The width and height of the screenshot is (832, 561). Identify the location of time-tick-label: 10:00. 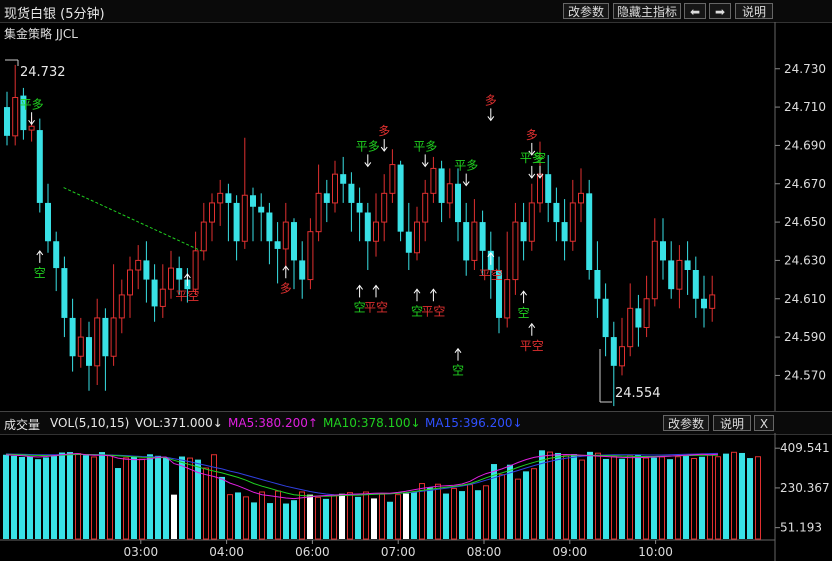
(655, 552).